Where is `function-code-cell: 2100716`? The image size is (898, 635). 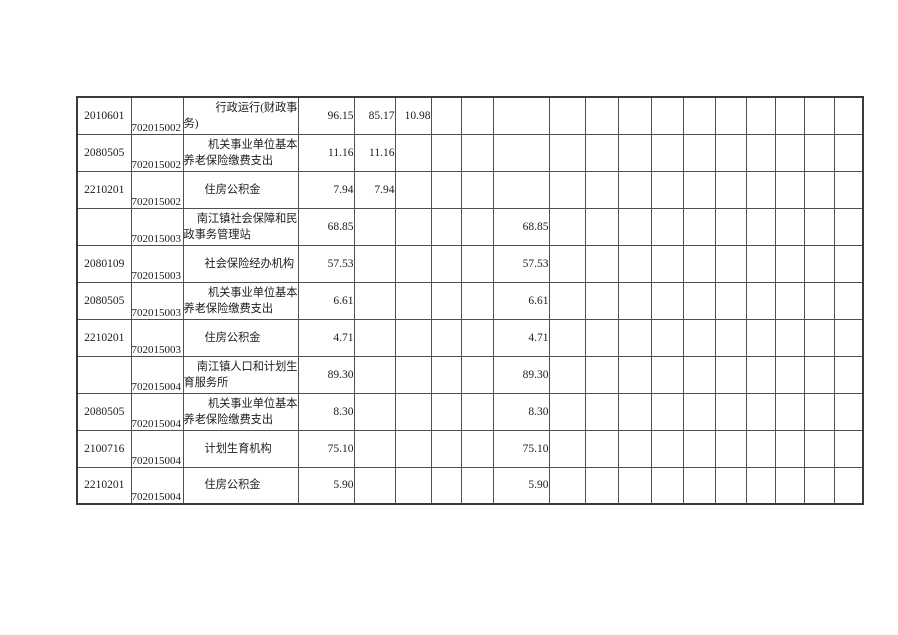 function-code-cell: 2100716 is located at coordinates (104, 448).